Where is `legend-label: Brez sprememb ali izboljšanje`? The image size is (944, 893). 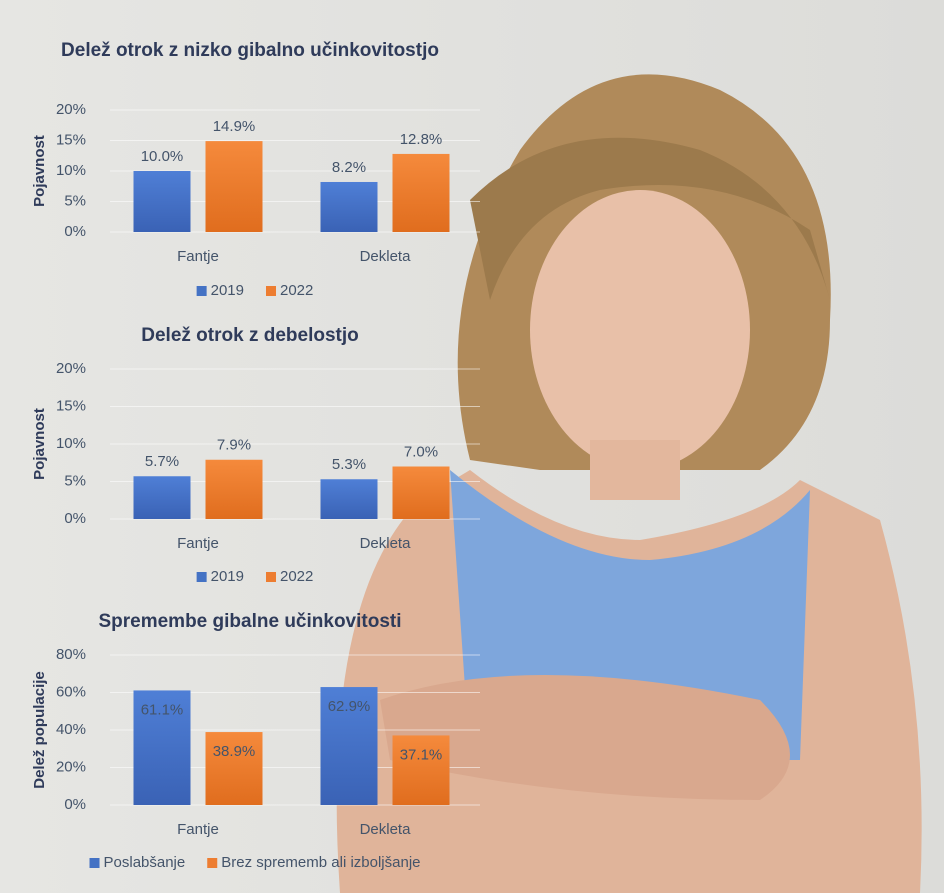
legend-label: Brez sprememb ali izboljšanje is located at coordinates (320, 862).